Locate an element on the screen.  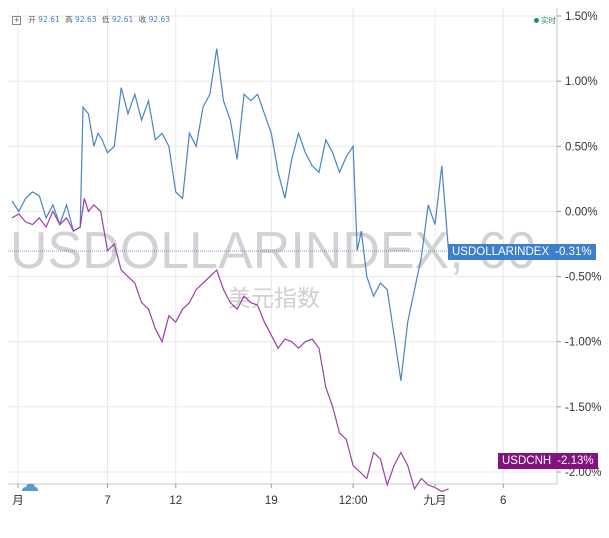
x-tick-label: 月 is located at coordinates (18, 501).